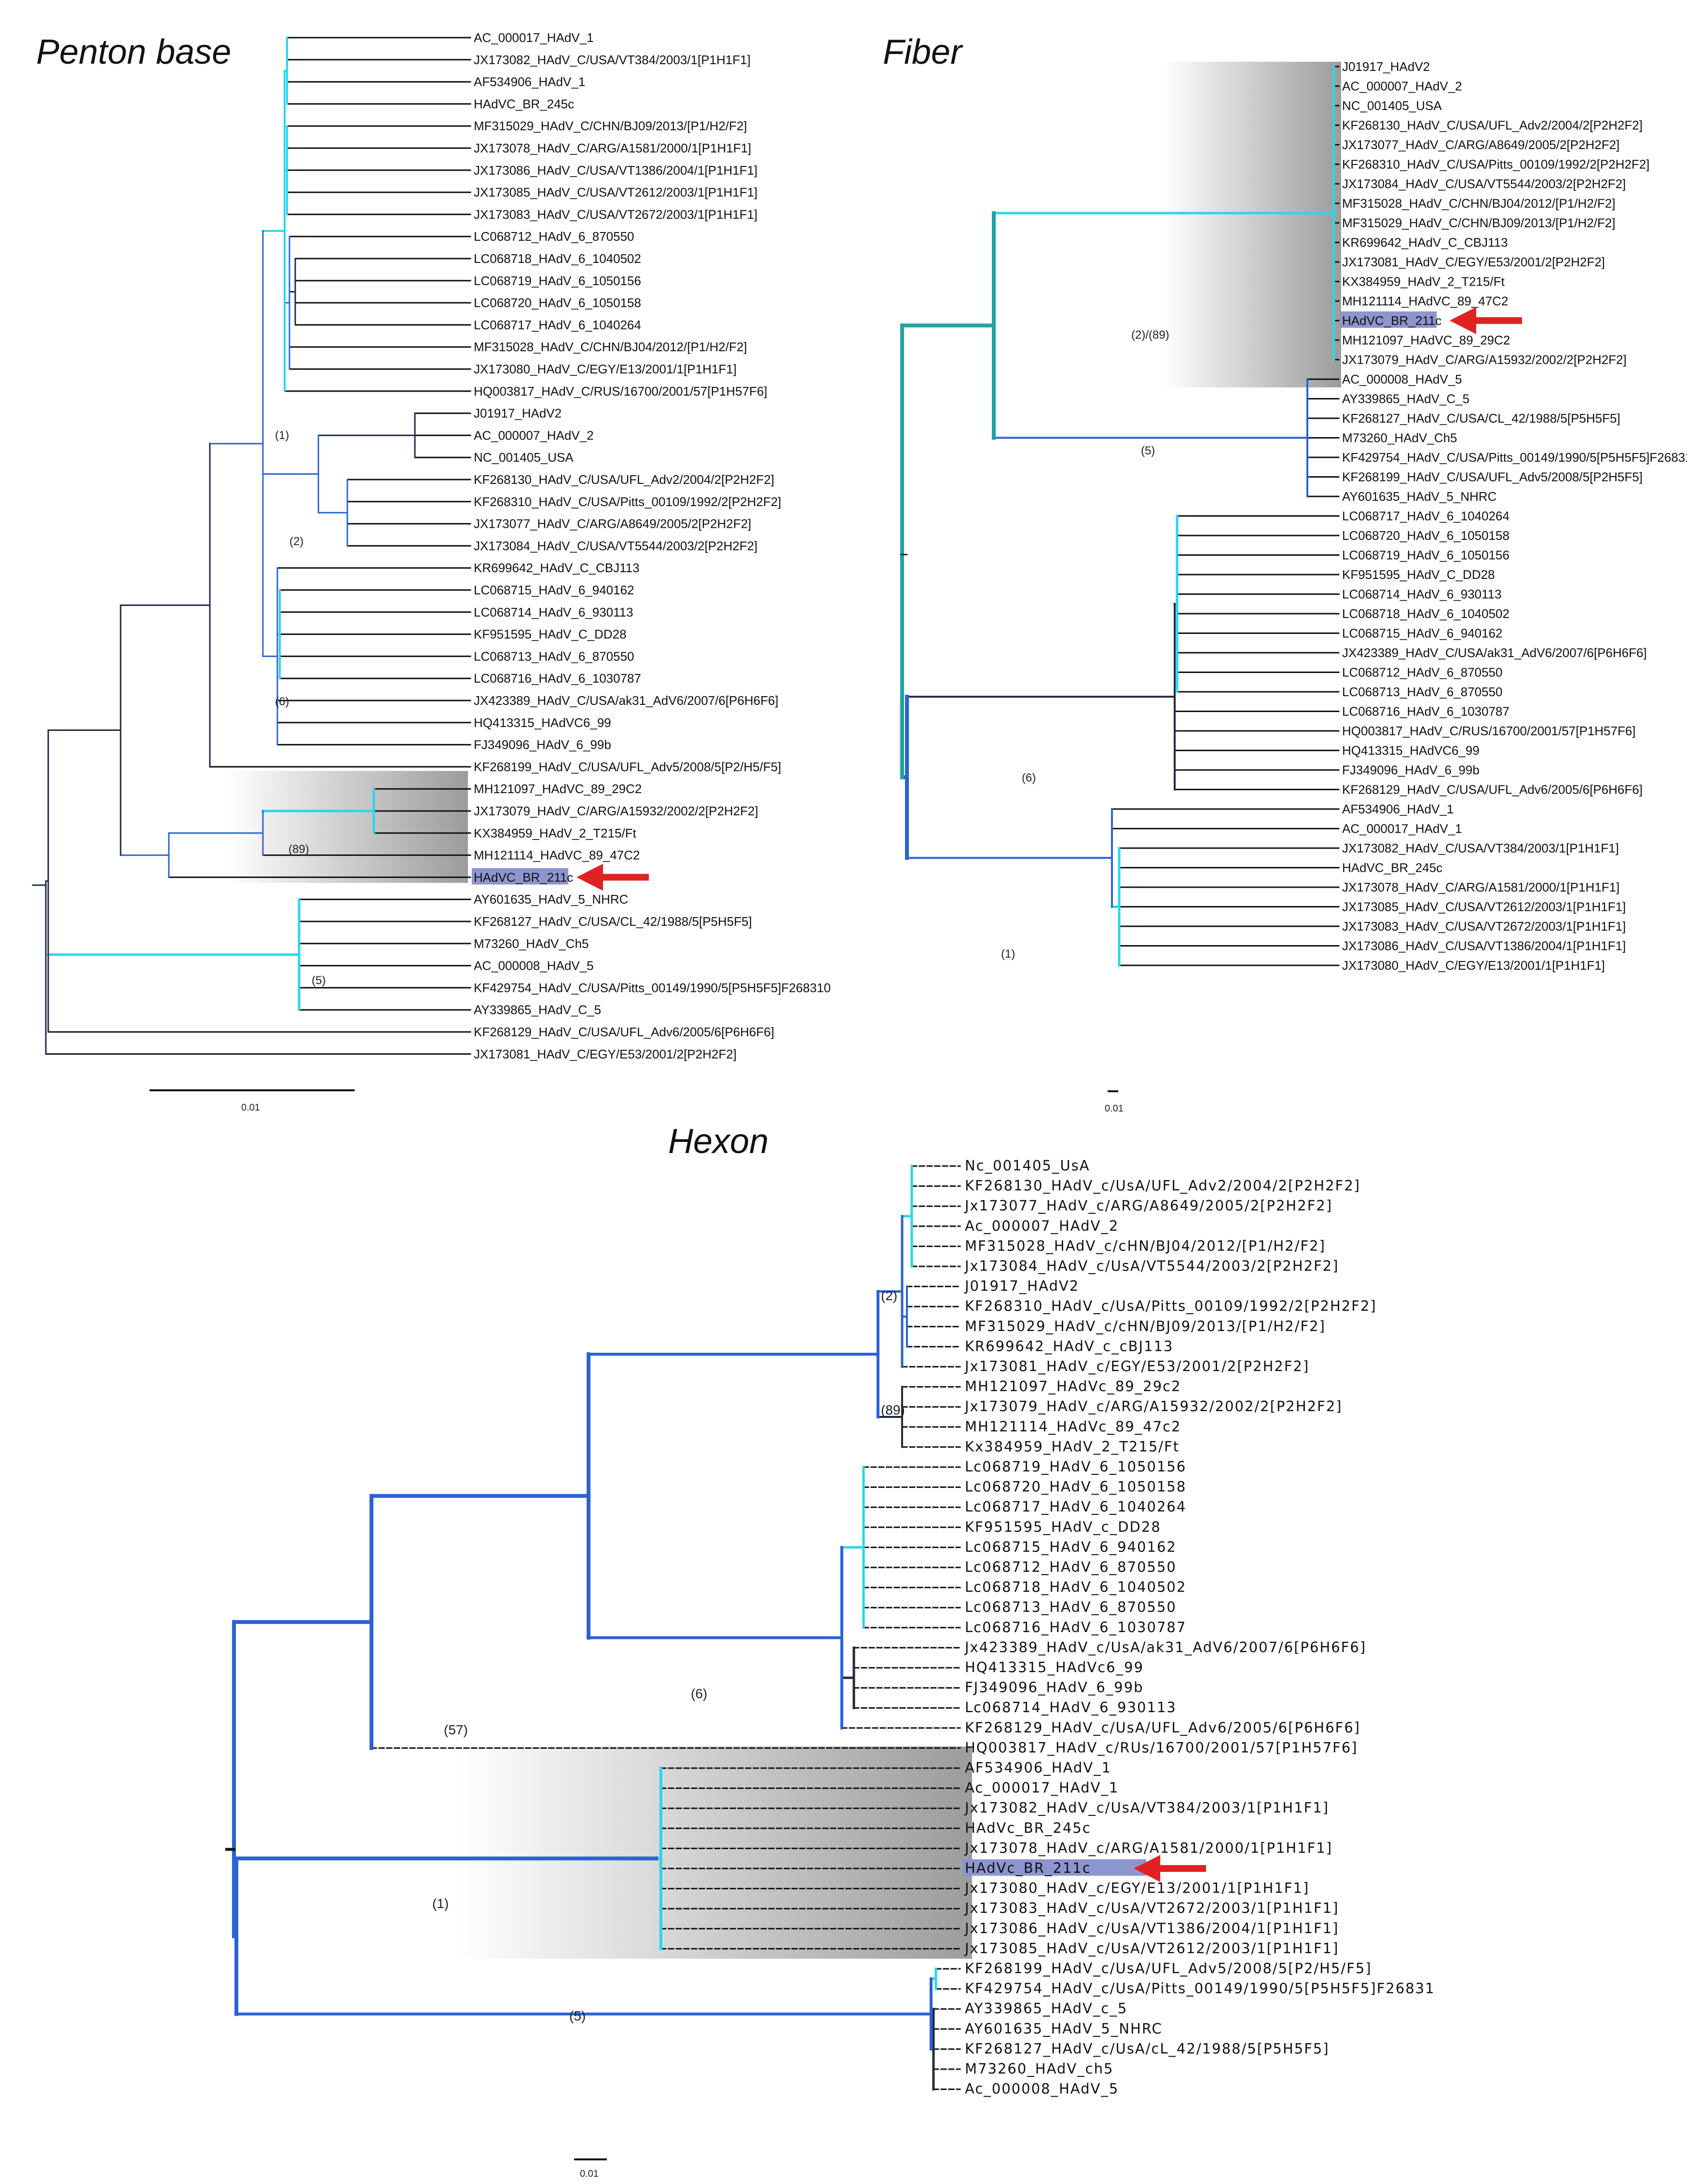 The height and width of the screenshot is (2184, 1687). I want to click on hexon-leaf-label: FJ349096_HAdV_6_99b, so click(1055, 1688).